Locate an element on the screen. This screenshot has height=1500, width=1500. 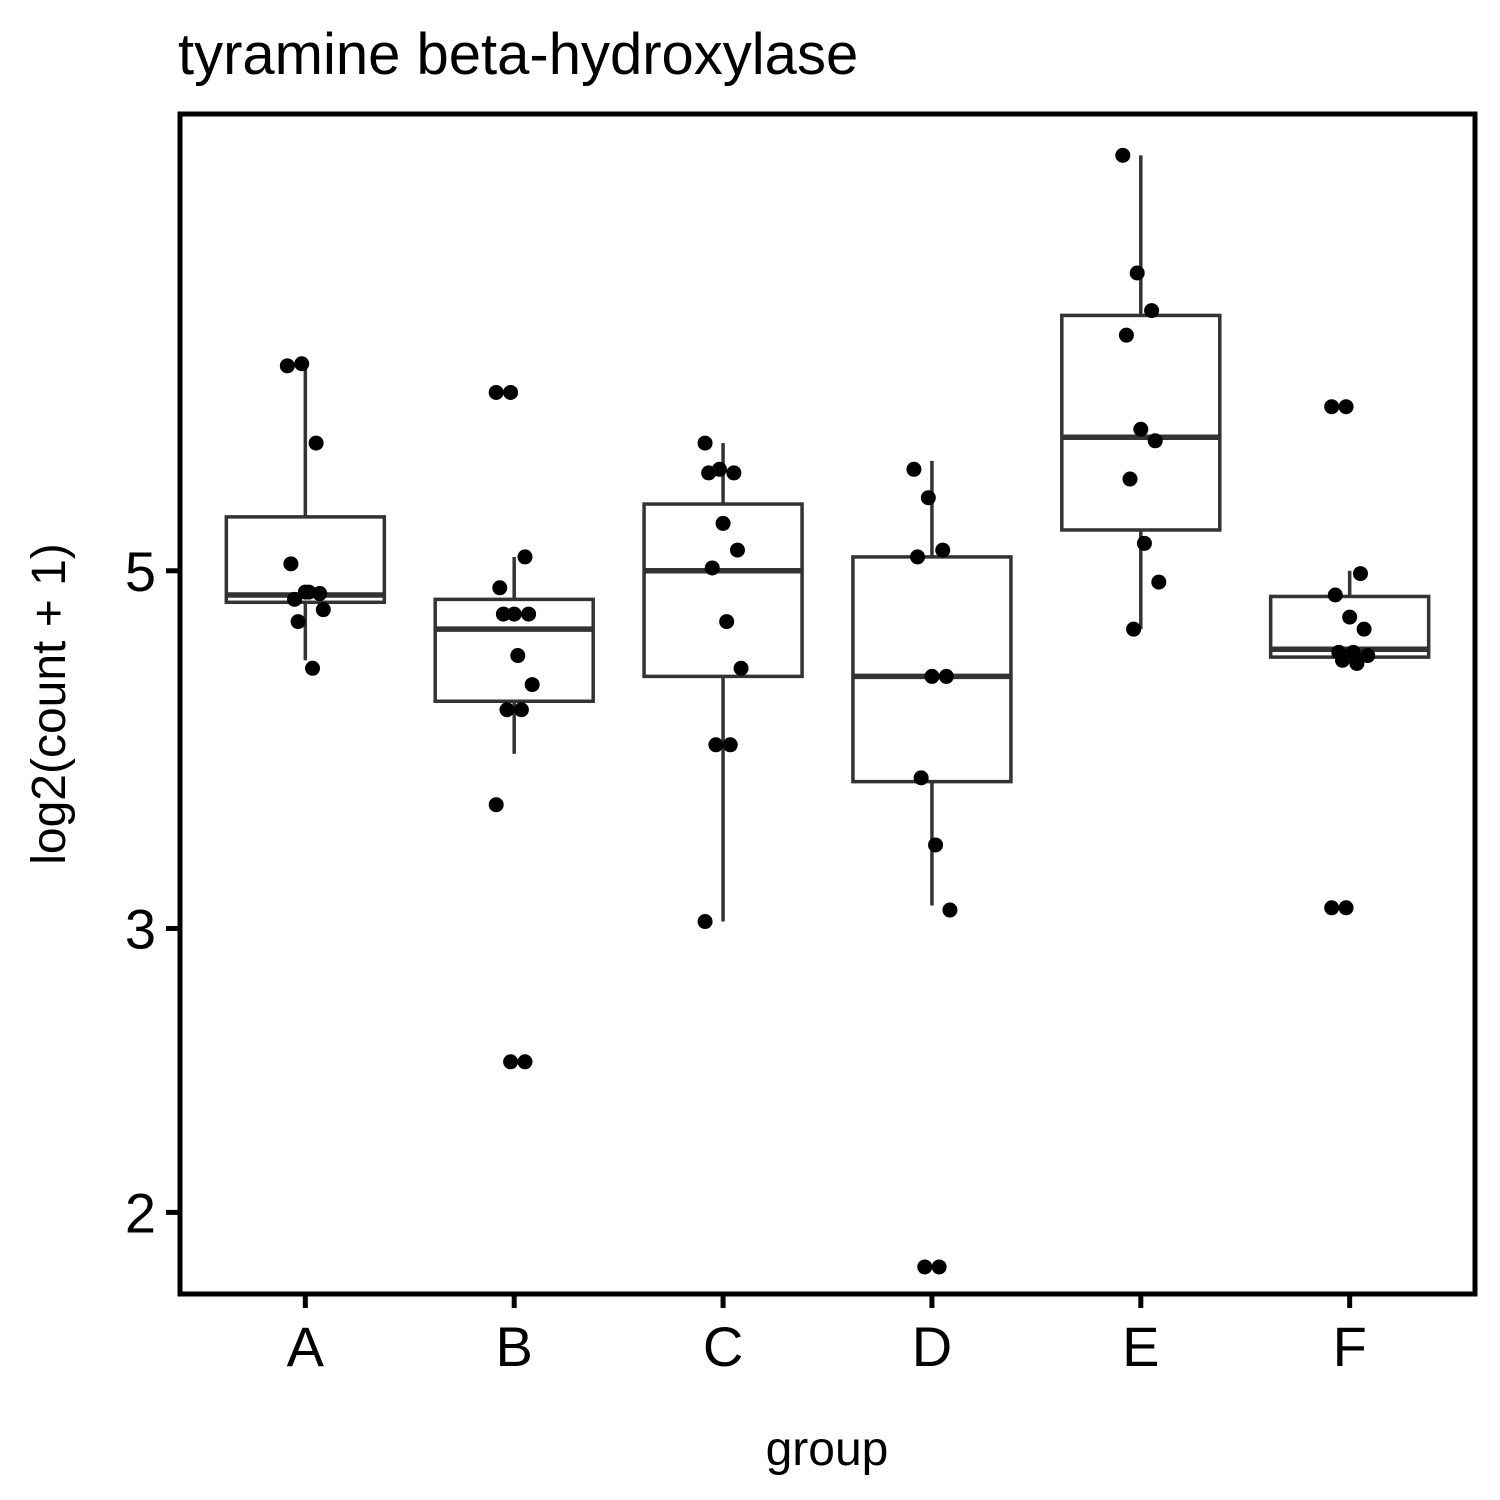
x-axis: A B C D E F is located at coordinates (827, 1336).